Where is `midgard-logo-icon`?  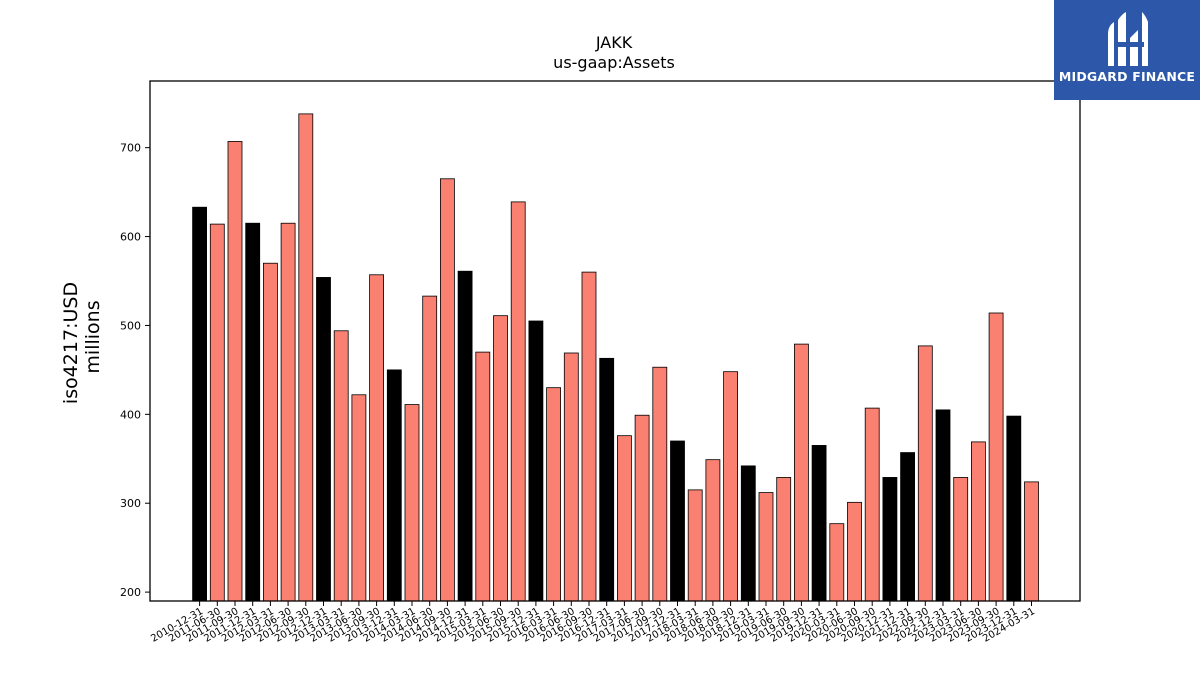 midgard-logo-icon is located at coordinates (1128, 39).